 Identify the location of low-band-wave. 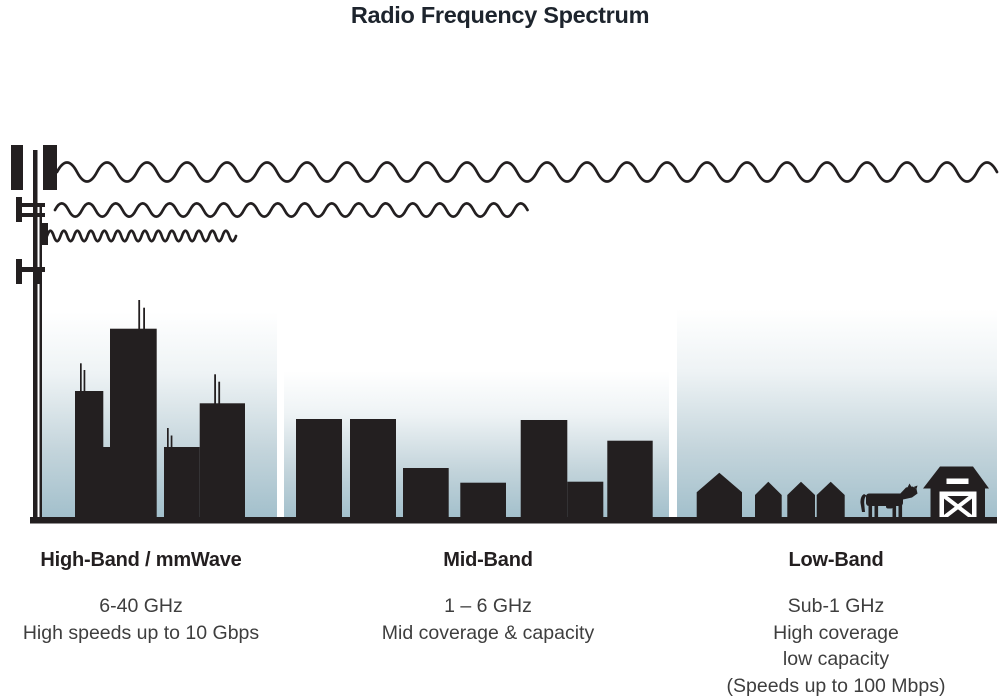
(527, 172).